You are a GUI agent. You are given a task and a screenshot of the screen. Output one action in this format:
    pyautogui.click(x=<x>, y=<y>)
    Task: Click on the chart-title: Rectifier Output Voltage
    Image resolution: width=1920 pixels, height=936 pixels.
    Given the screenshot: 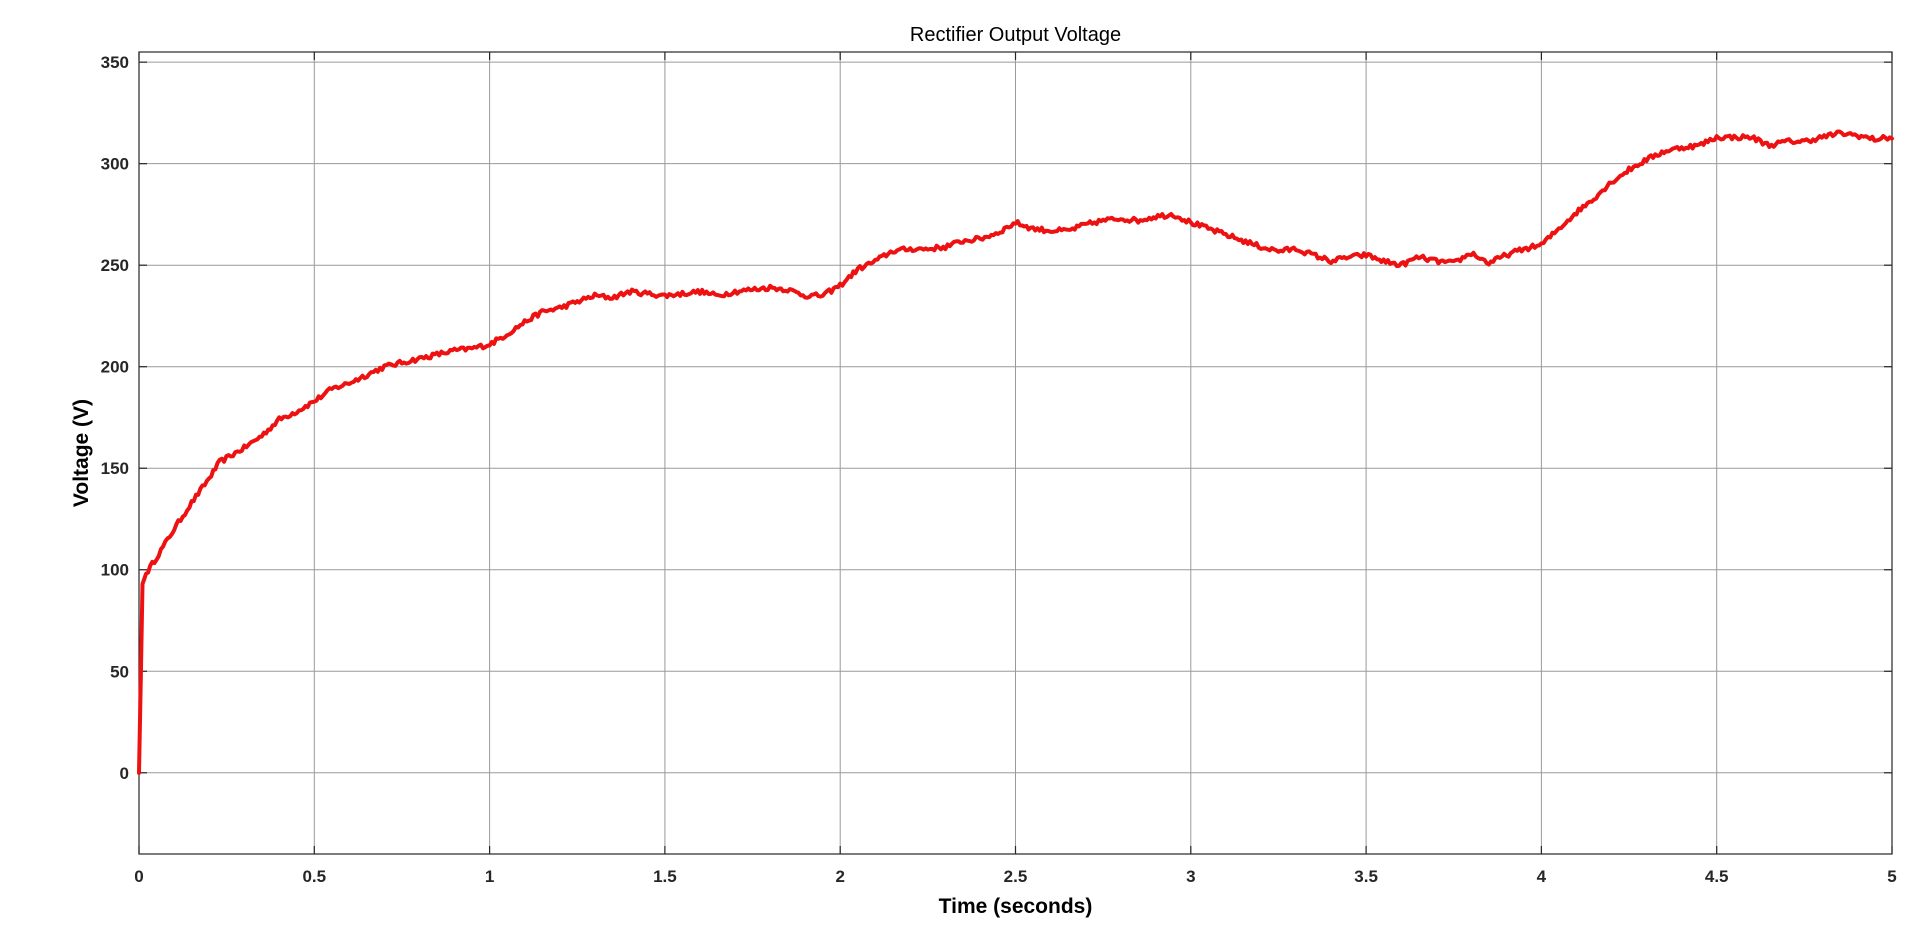 What is the action you would take?
    pyautogui.click(x=1015, y=35)
    